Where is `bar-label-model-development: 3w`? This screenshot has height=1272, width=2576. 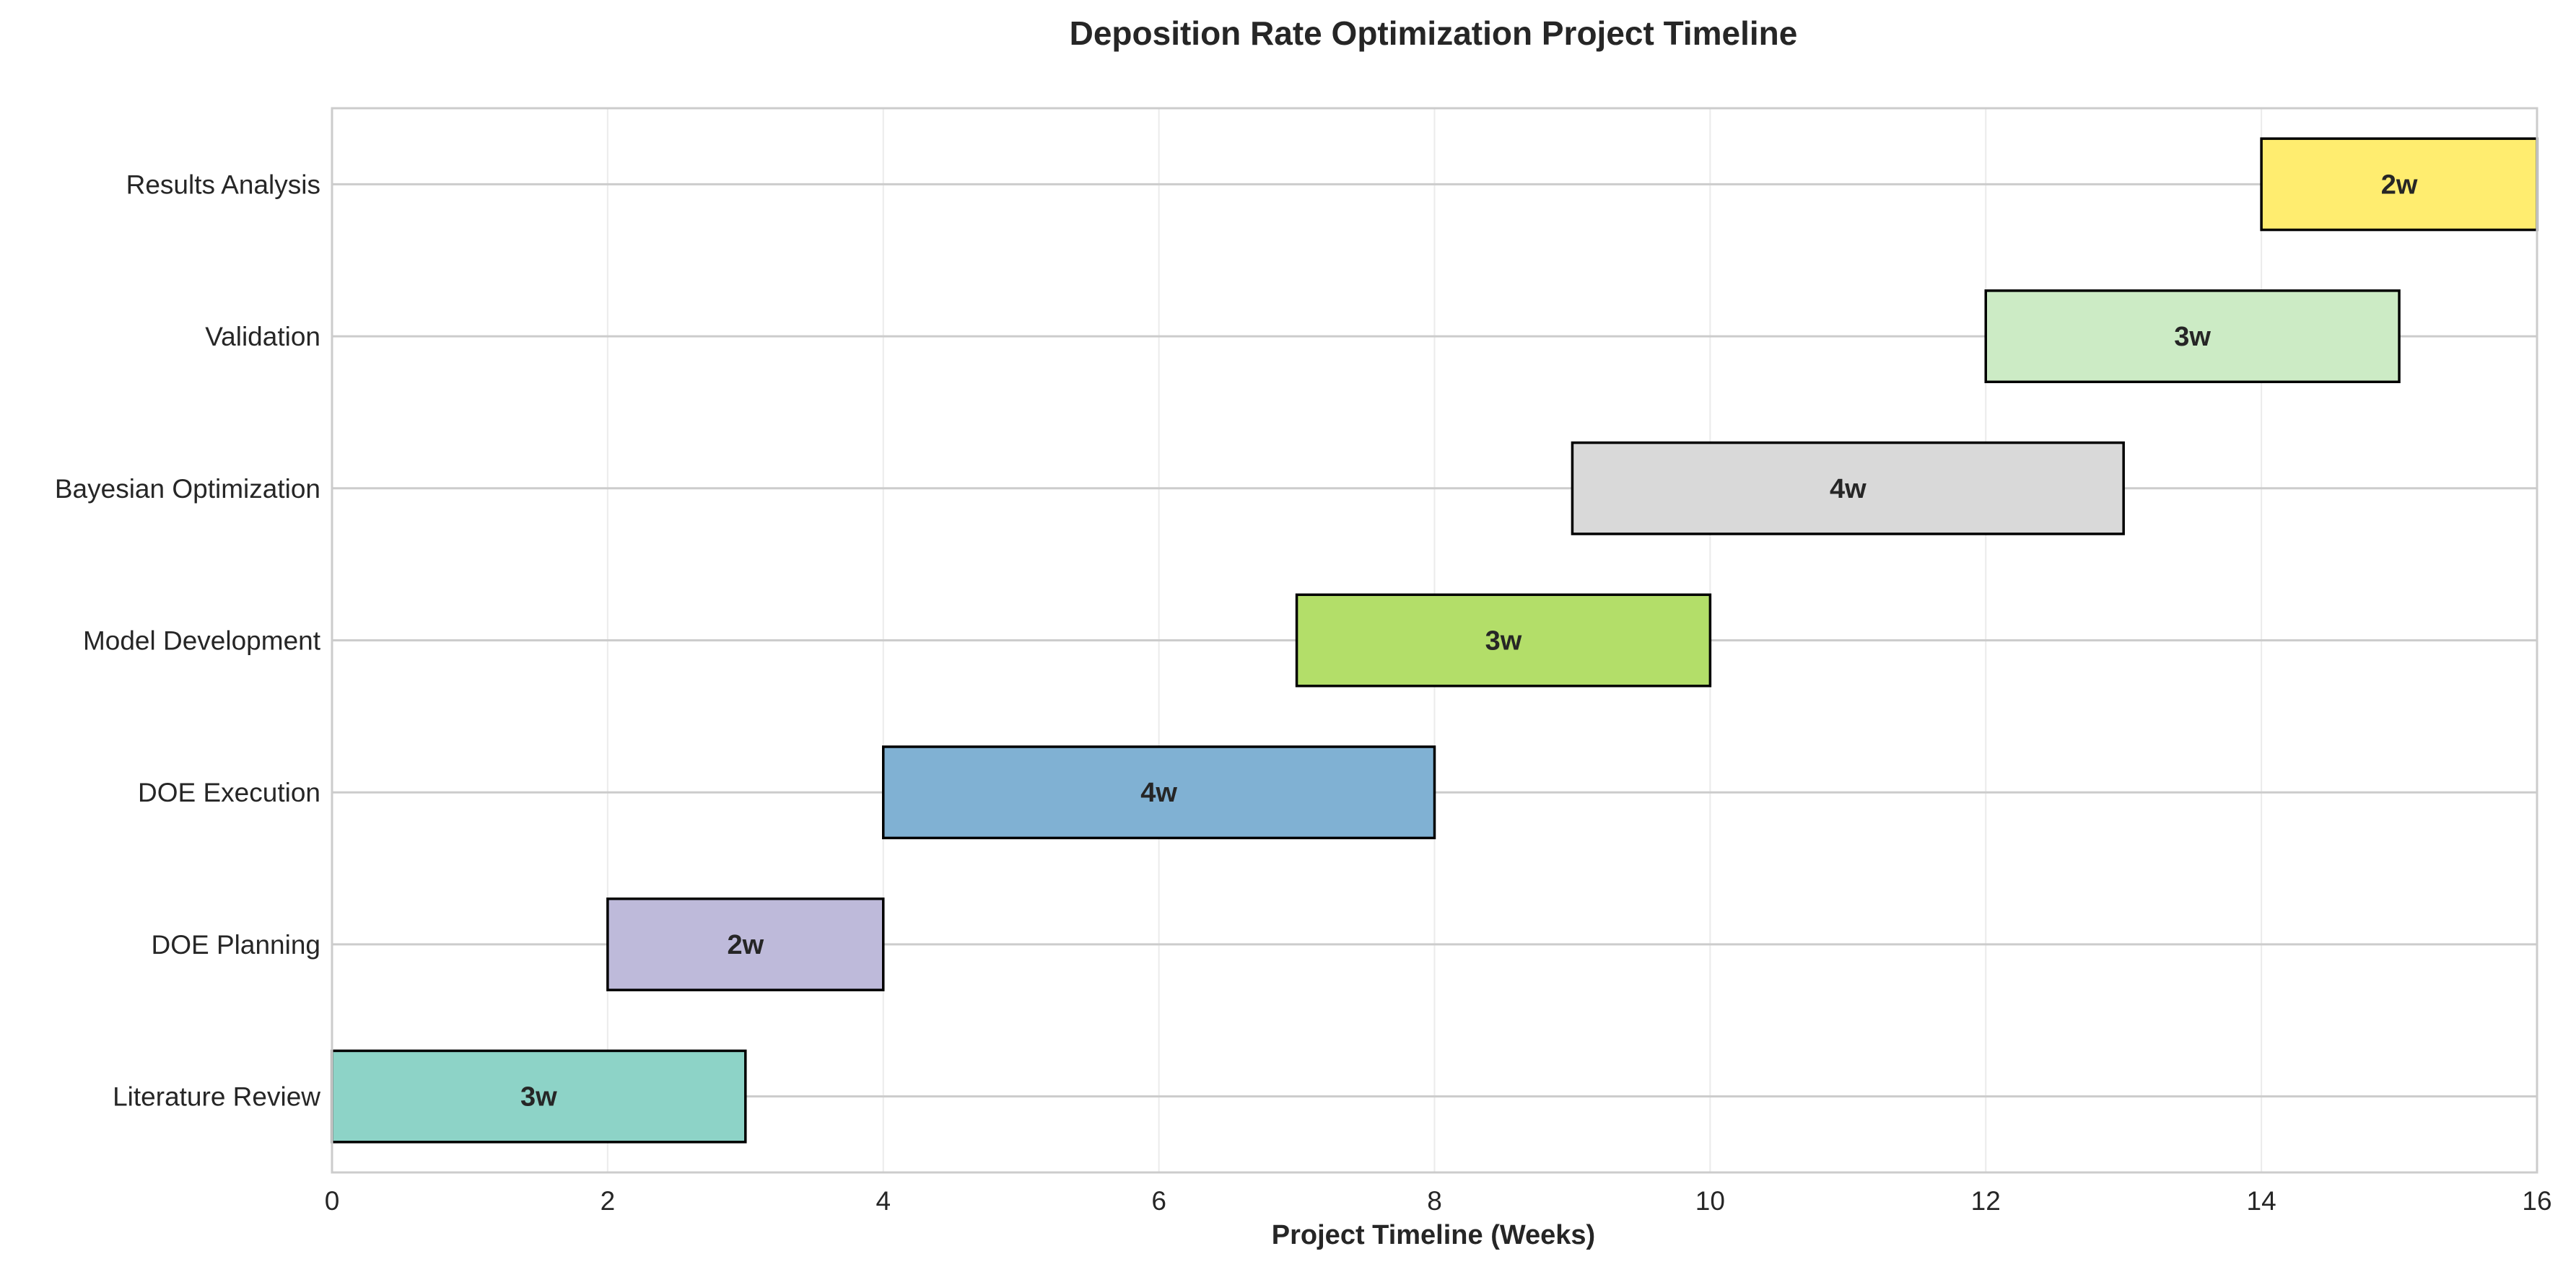
bar-label-model-development: 3w is located at coordinates (1503, 642).